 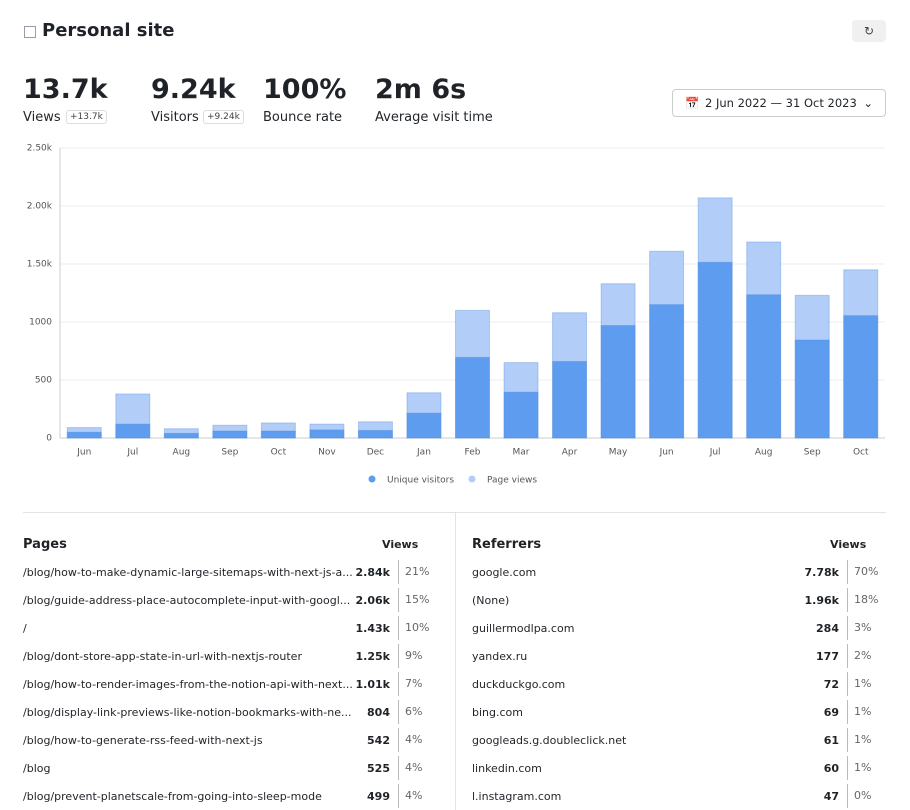 I want to click on stat-badge: +9.24k, so click(x=223, y=117).